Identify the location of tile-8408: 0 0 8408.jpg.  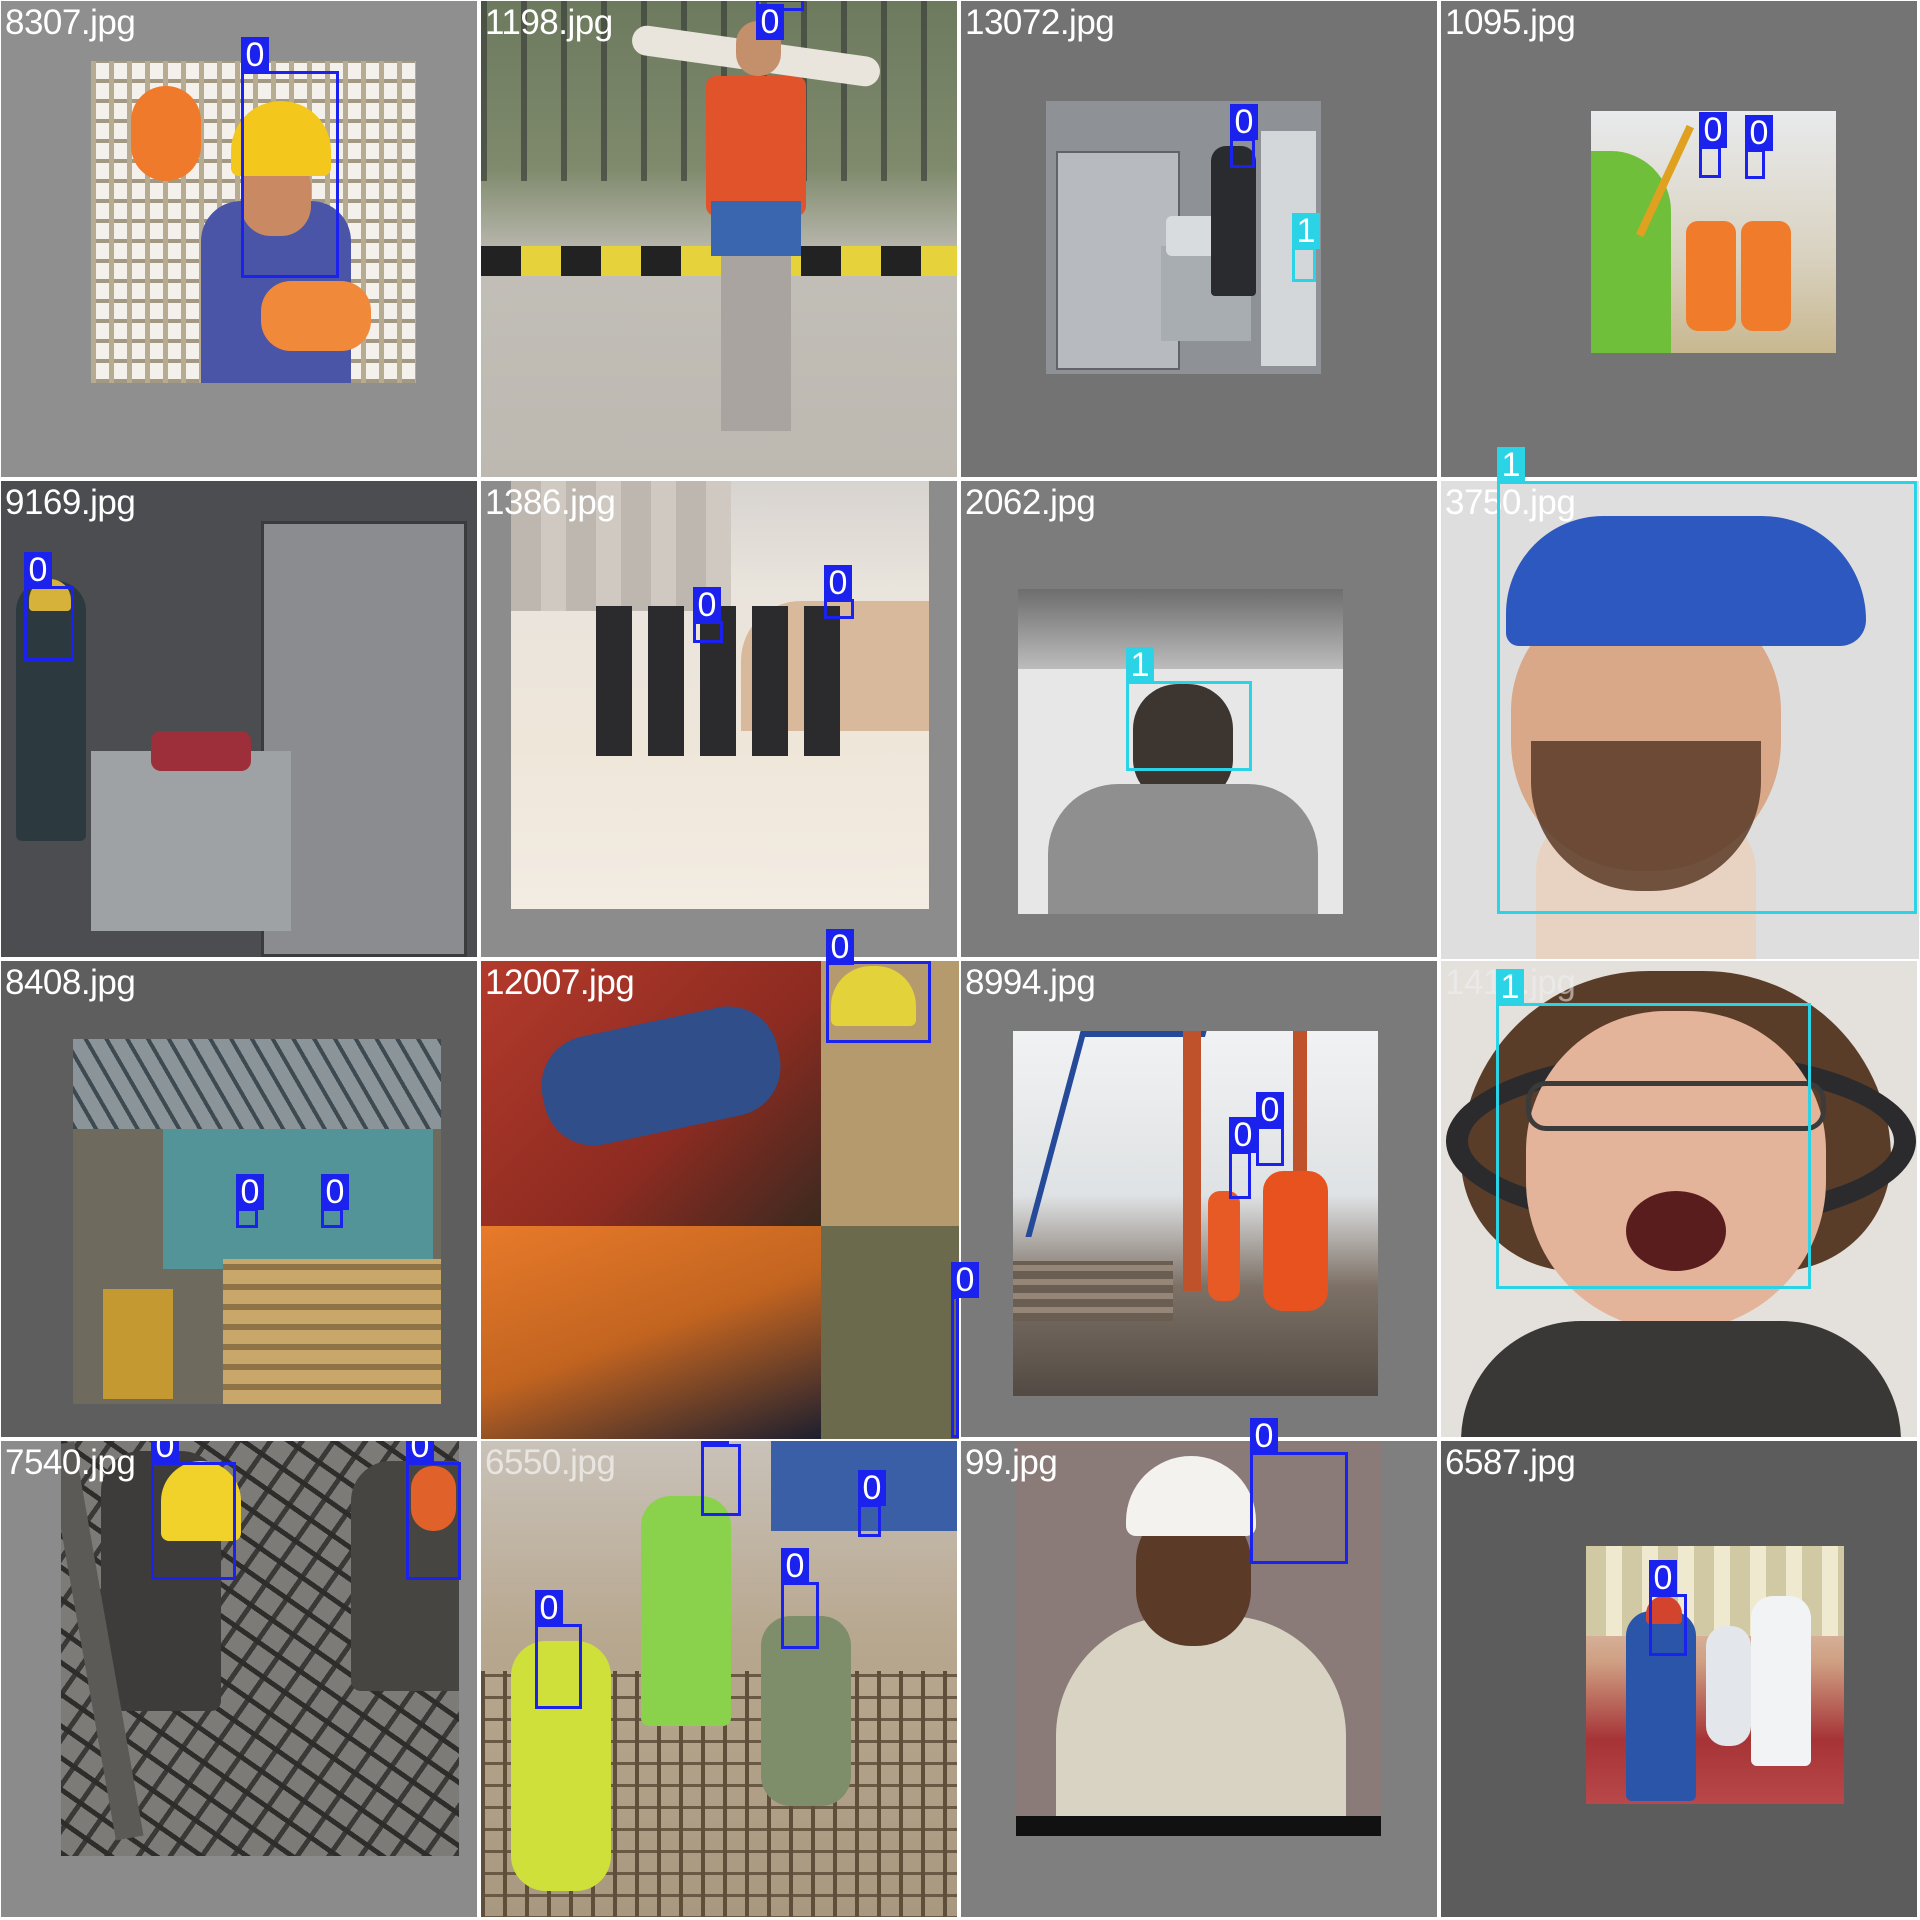
(239, 1199).